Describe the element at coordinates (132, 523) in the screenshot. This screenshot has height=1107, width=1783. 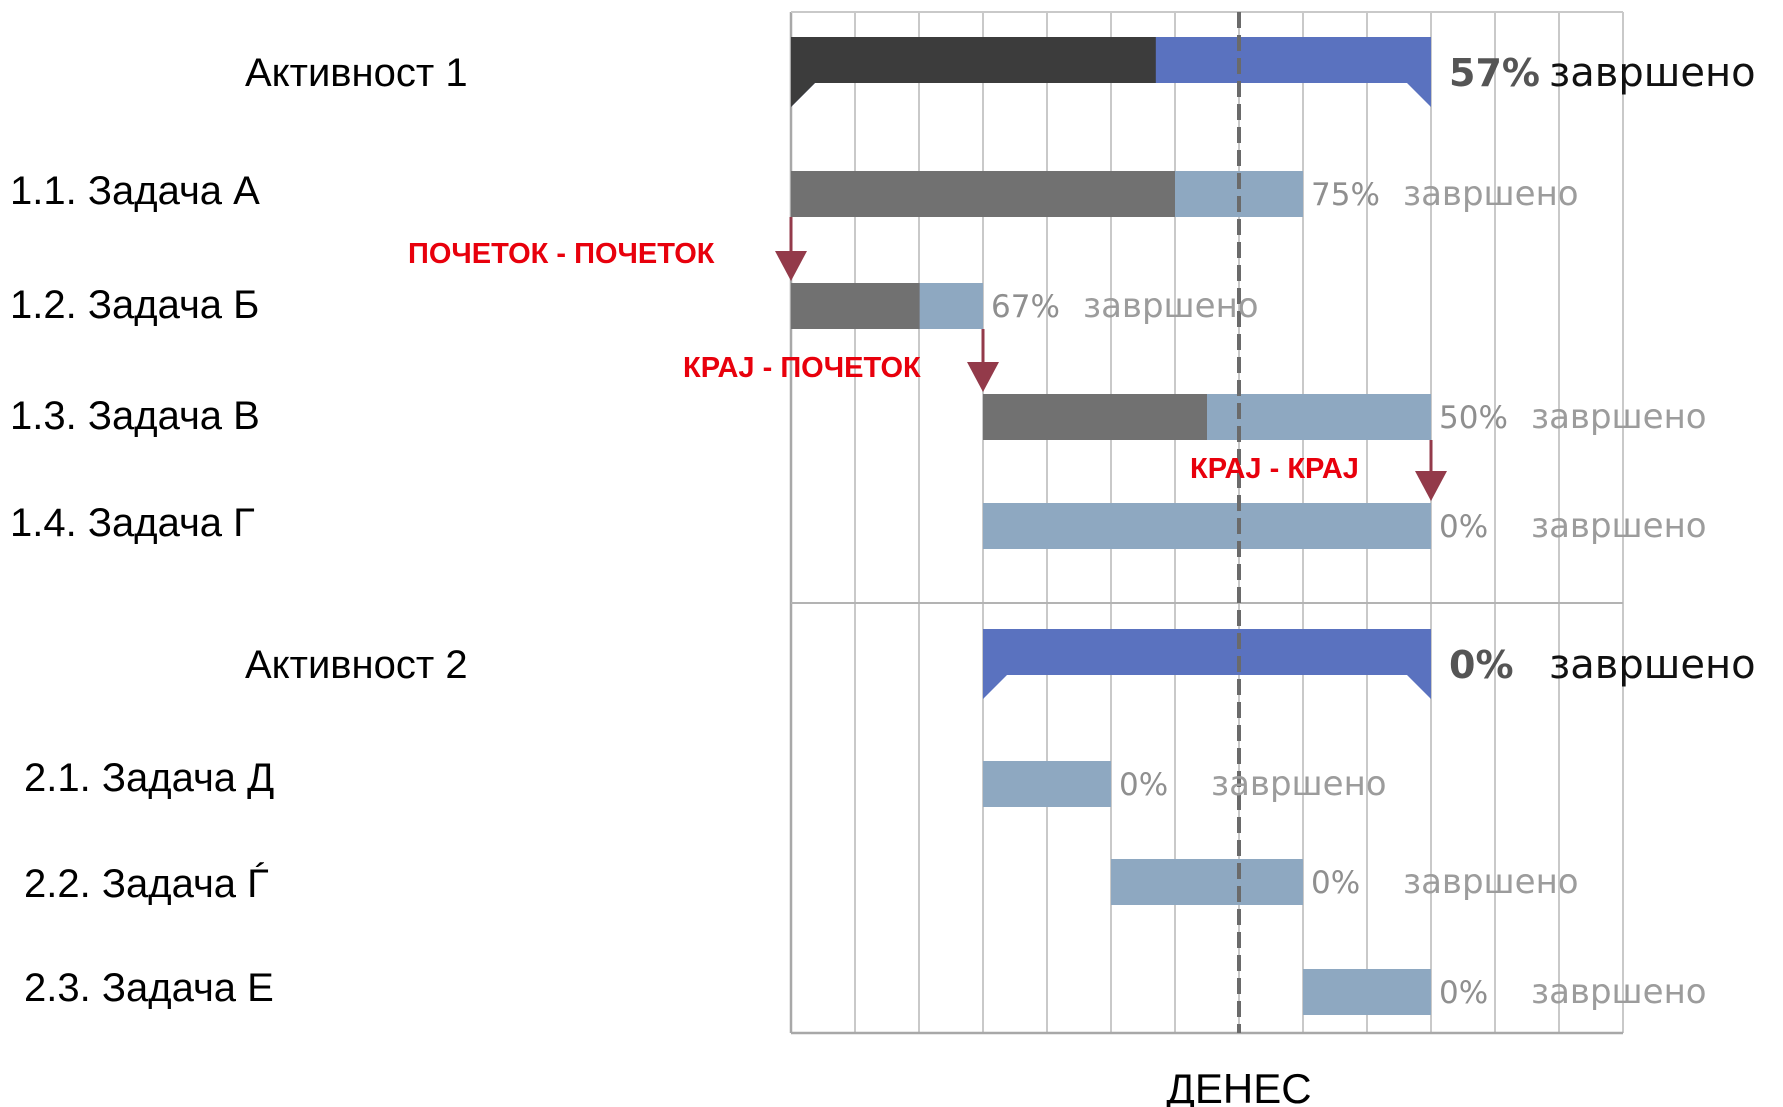
I see `row-label: 1.4. Задача Г` at that location.